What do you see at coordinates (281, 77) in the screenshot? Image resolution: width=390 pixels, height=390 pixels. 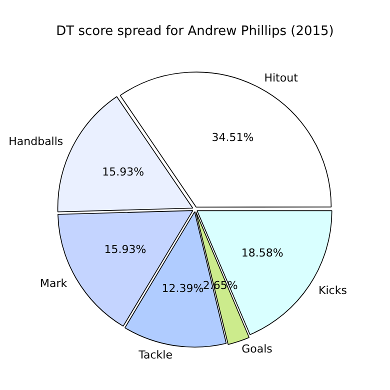 I see `slice-label: Hitout` at bounding box center [281, 77].